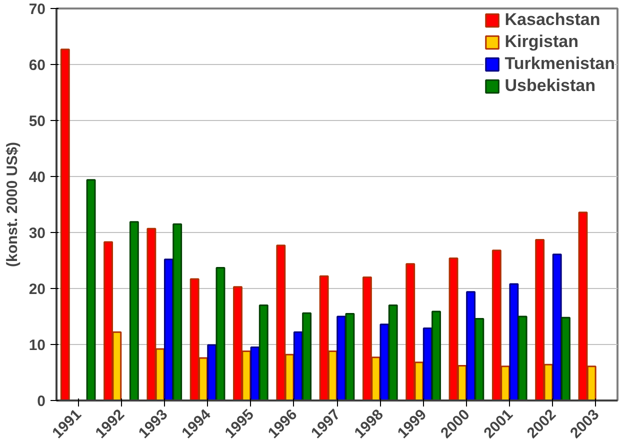 This screenshot has height=445, width=622. What do you see at coordinates (541, 42) in the screenshot?
I see `legend-label: Kirgistan` at bounding box center [541, 42].